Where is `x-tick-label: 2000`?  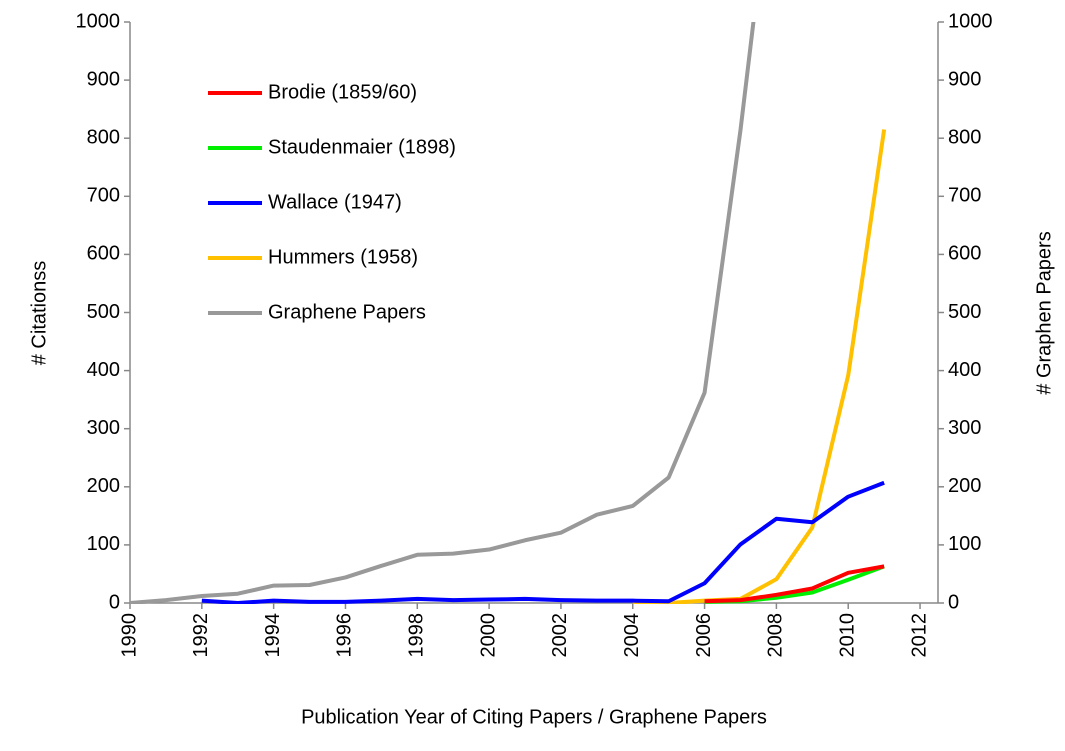
x-tick-label: 2000 is located at coordinates (488, 635).